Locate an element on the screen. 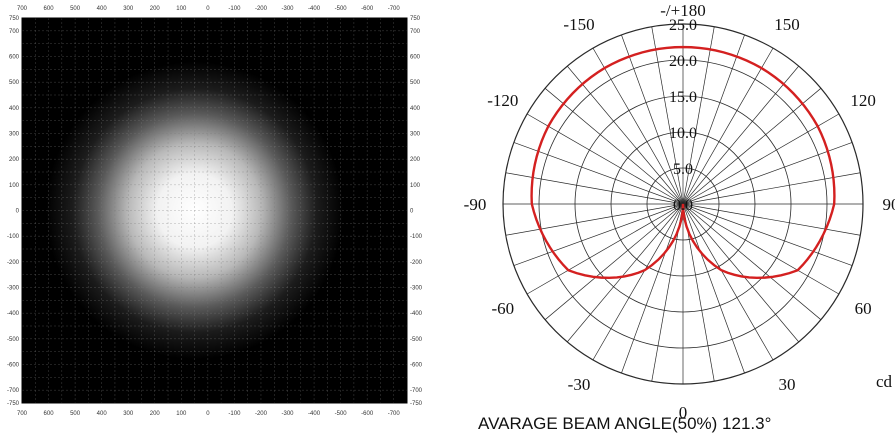 Image resolution: width=895 pixels, height=448 pixels. angle-label: -/+180 is located at coordinates (682, 10).